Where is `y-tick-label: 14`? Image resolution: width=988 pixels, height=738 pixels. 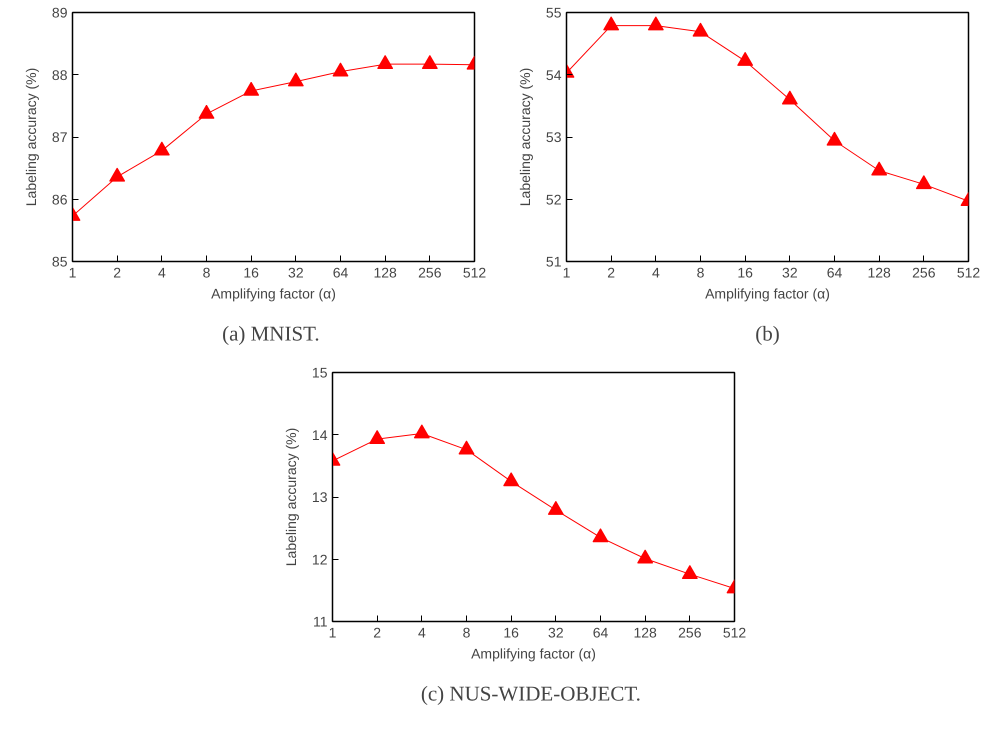
y-tick-label: 14 is located at coordinates (320, 434).